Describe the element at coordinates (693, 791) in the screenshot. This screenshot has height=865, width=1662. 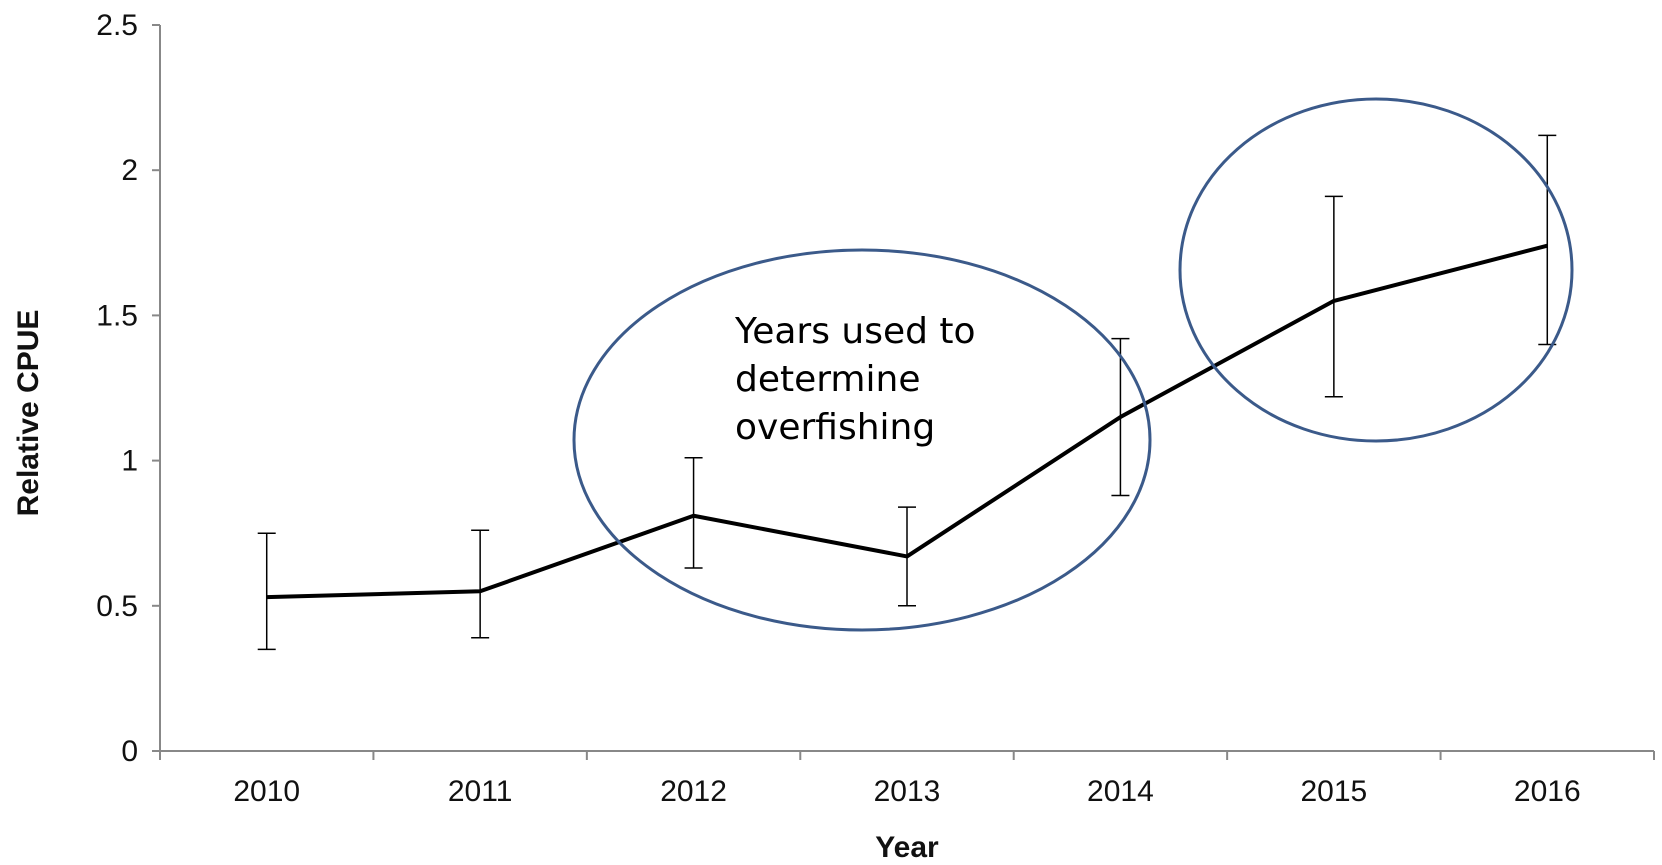
I see `x-tick-label: 2012` at that location.